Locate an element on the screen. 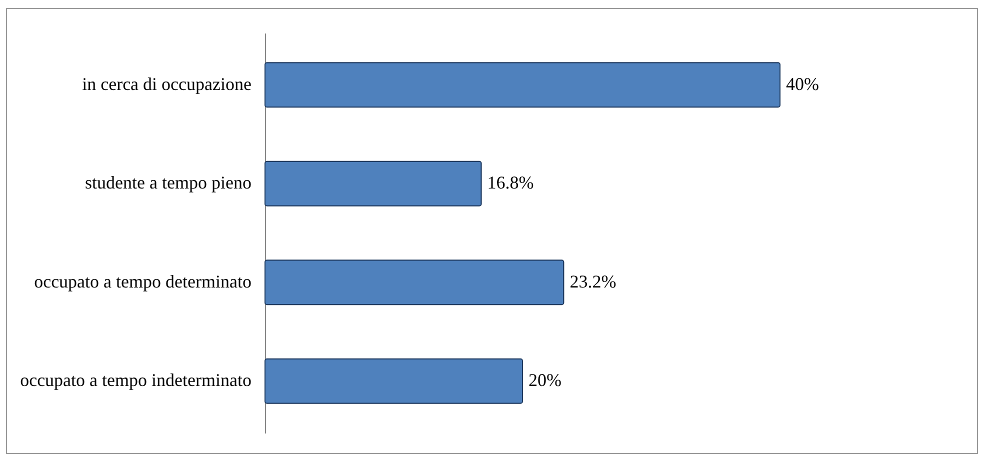  y-tick-label: studente a tempo pieno is located at coordinates (168, 182).